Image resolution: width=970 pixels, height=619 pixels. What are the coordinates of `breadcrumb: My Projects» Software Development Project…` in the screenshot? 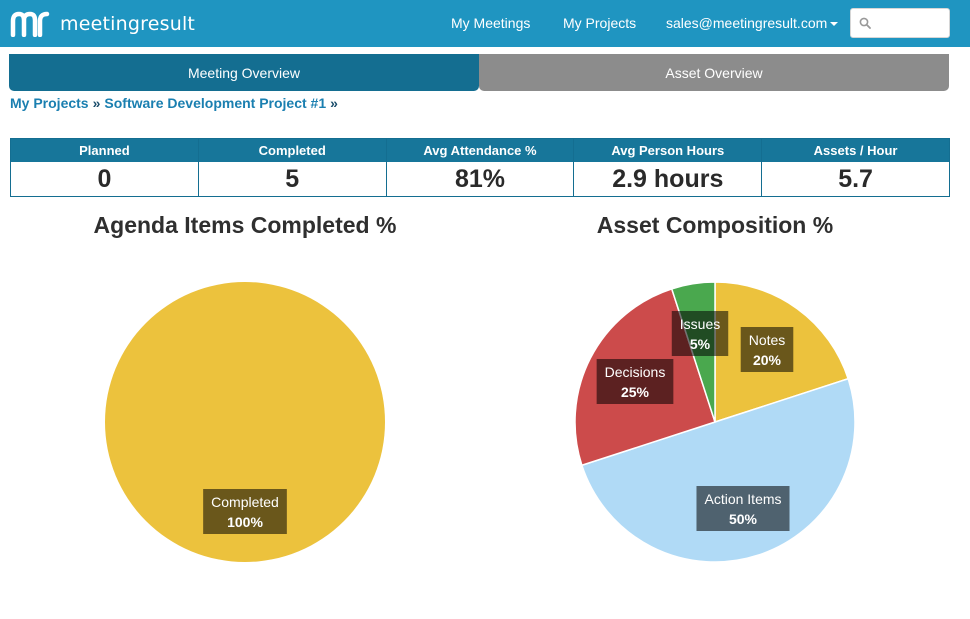 It's located at (176, 103).